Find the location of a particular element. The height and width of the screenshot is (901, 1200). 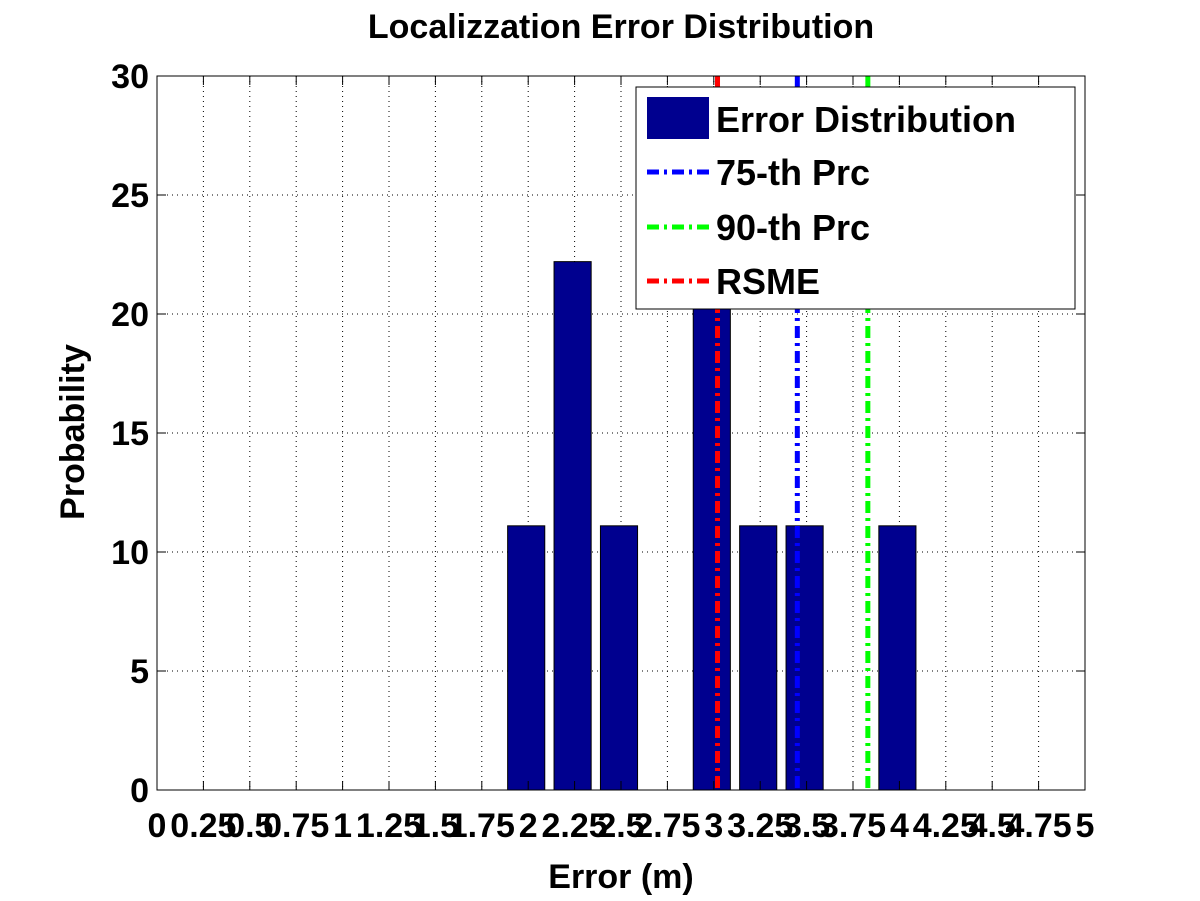

x-tick-label: 3.75 is located at coordinates (853, 826).